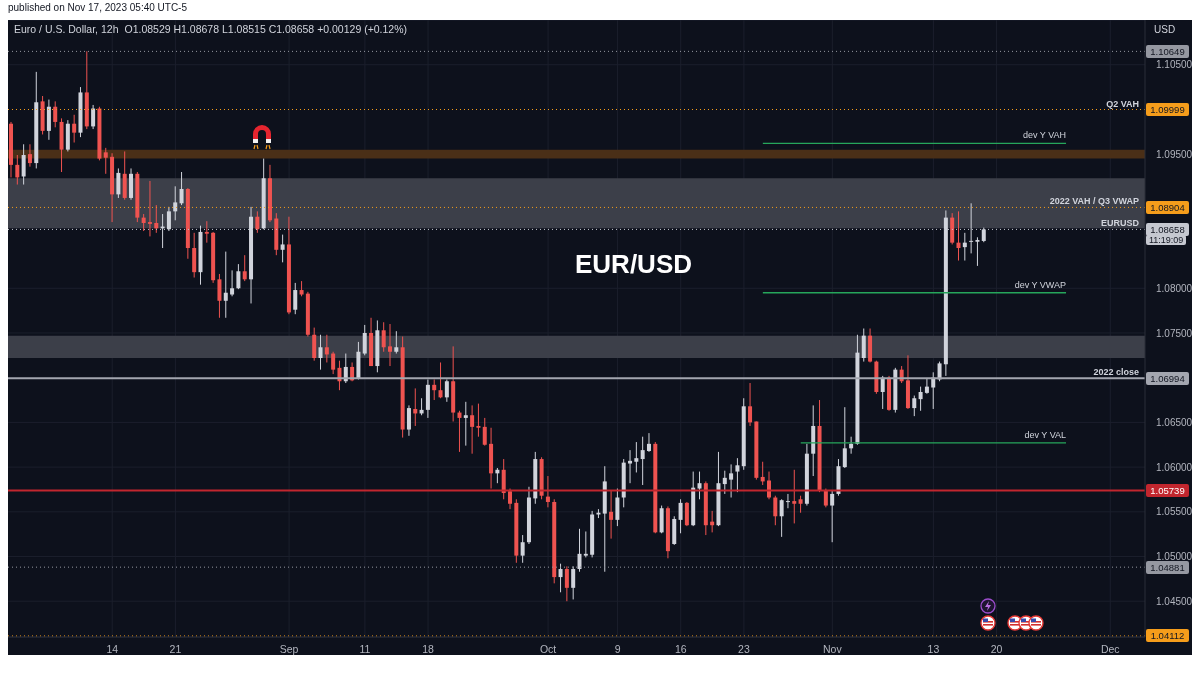 The height and width of the screenshot is (680, 1200). I want to click on x-tick-label: Dec, so click(1110, 649).